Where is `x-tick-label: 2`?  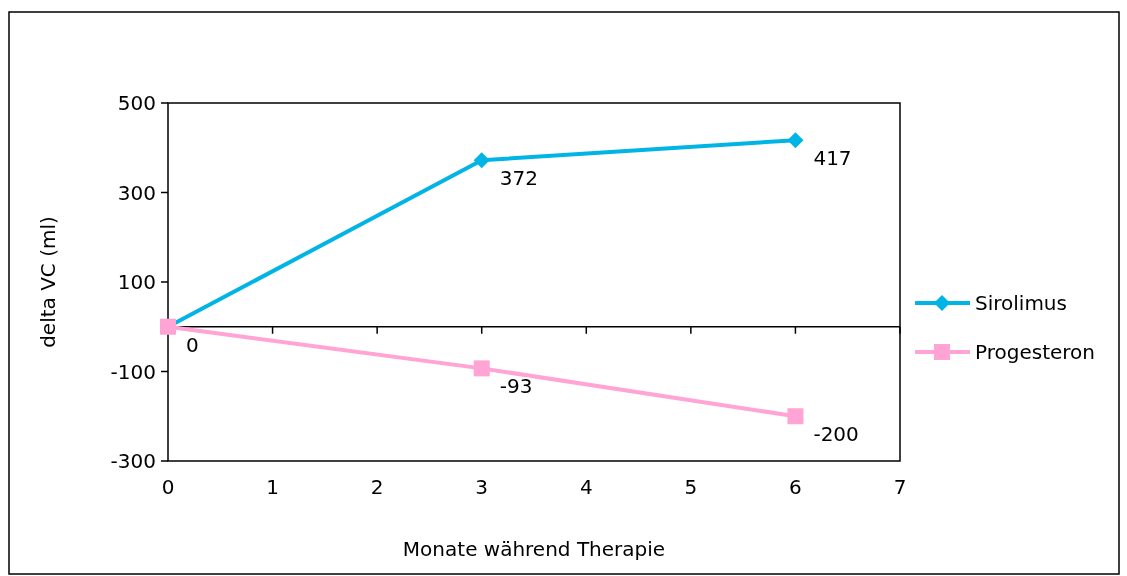 x-tick-label: 2 is located at coordinates (377, 487).